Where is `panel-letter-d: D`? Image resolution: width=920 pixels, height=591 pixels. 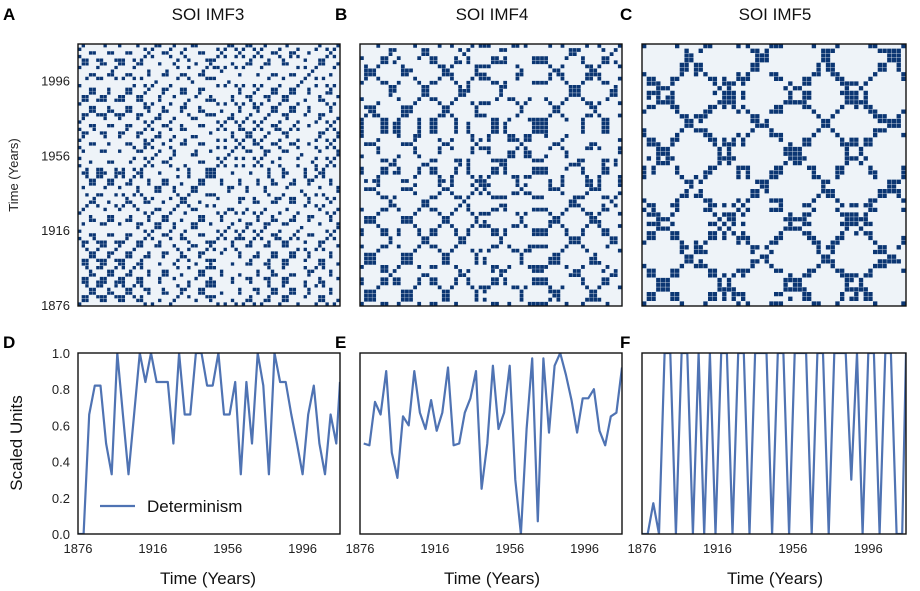
panel-letter-d: D is located at coordinates (9, 342).